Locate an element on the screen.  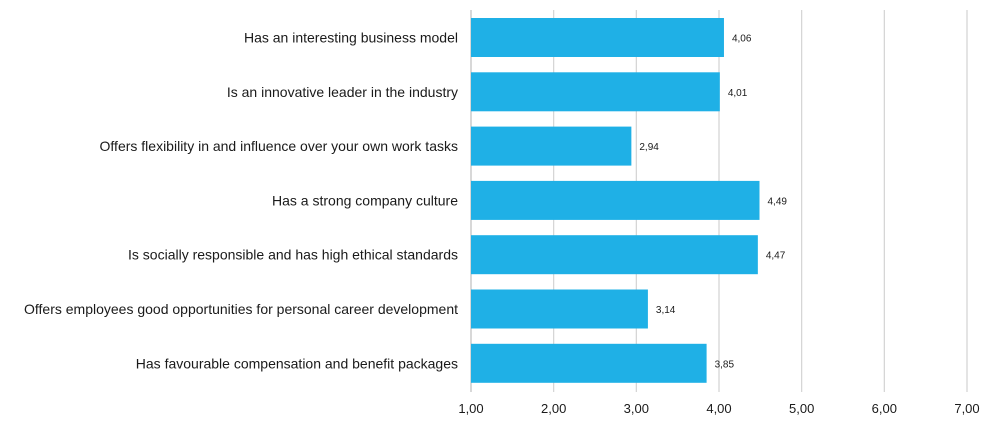
data-label: 3,85 is located at coordinates (725, 364).